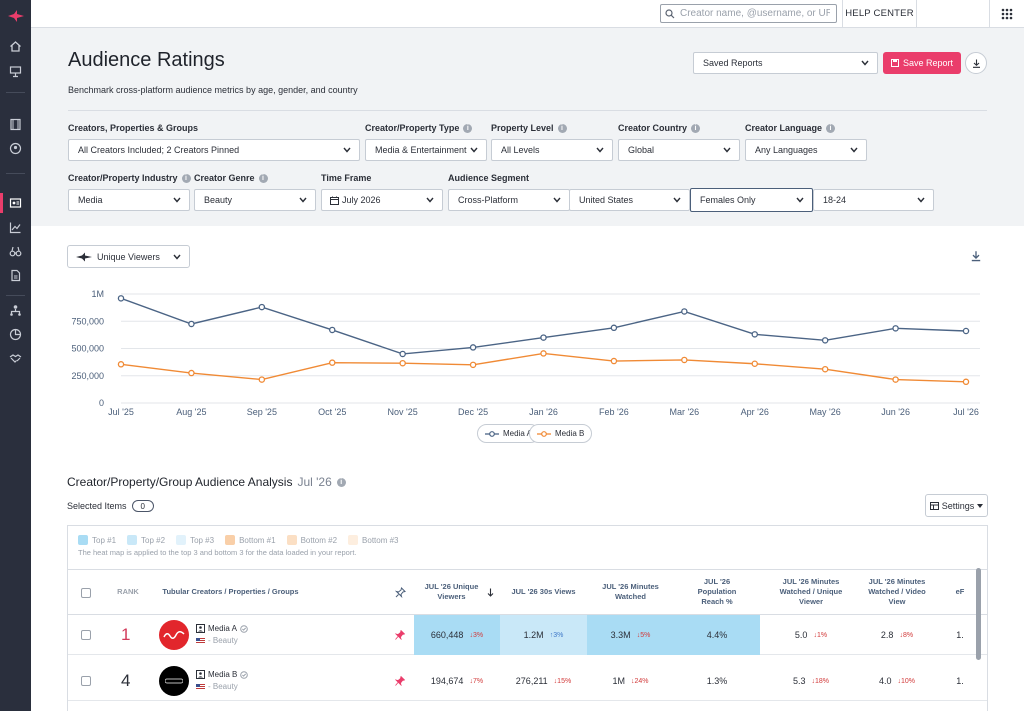 This screenshot has height=711, width=1024. Describe the element at coordinates (717, 591) in the screenshot. I see `col-population-reach: JUL '26 Population Reach %` at that location.